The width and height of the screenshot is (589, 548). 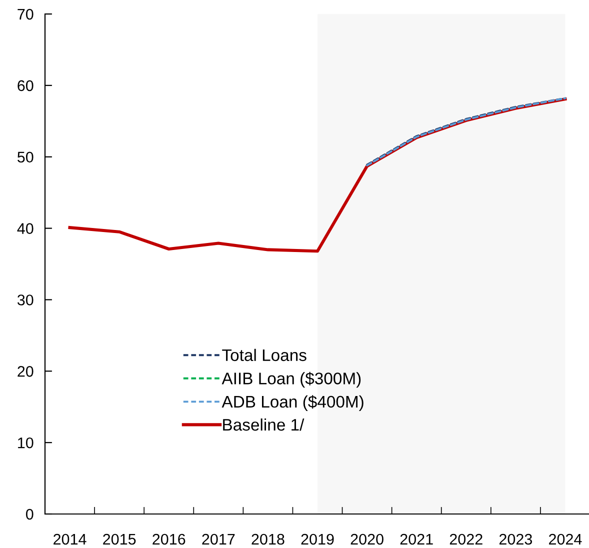 I want to click on y-tick-label: 40, so click(x=25, y=228).